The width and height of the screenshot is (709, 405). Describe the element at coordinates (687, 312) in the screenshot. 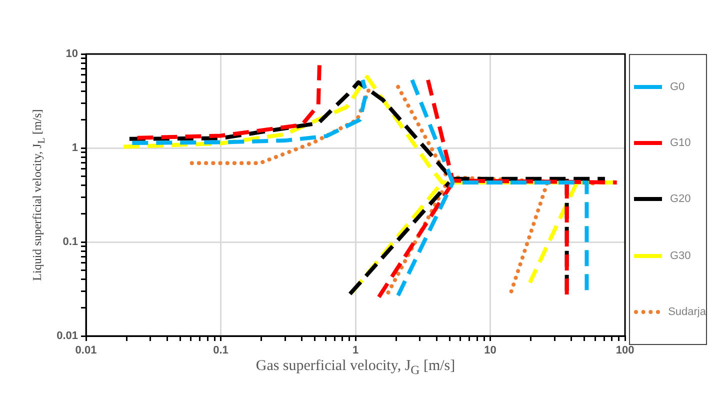

I see `legend-label: Sudarja` at that location.